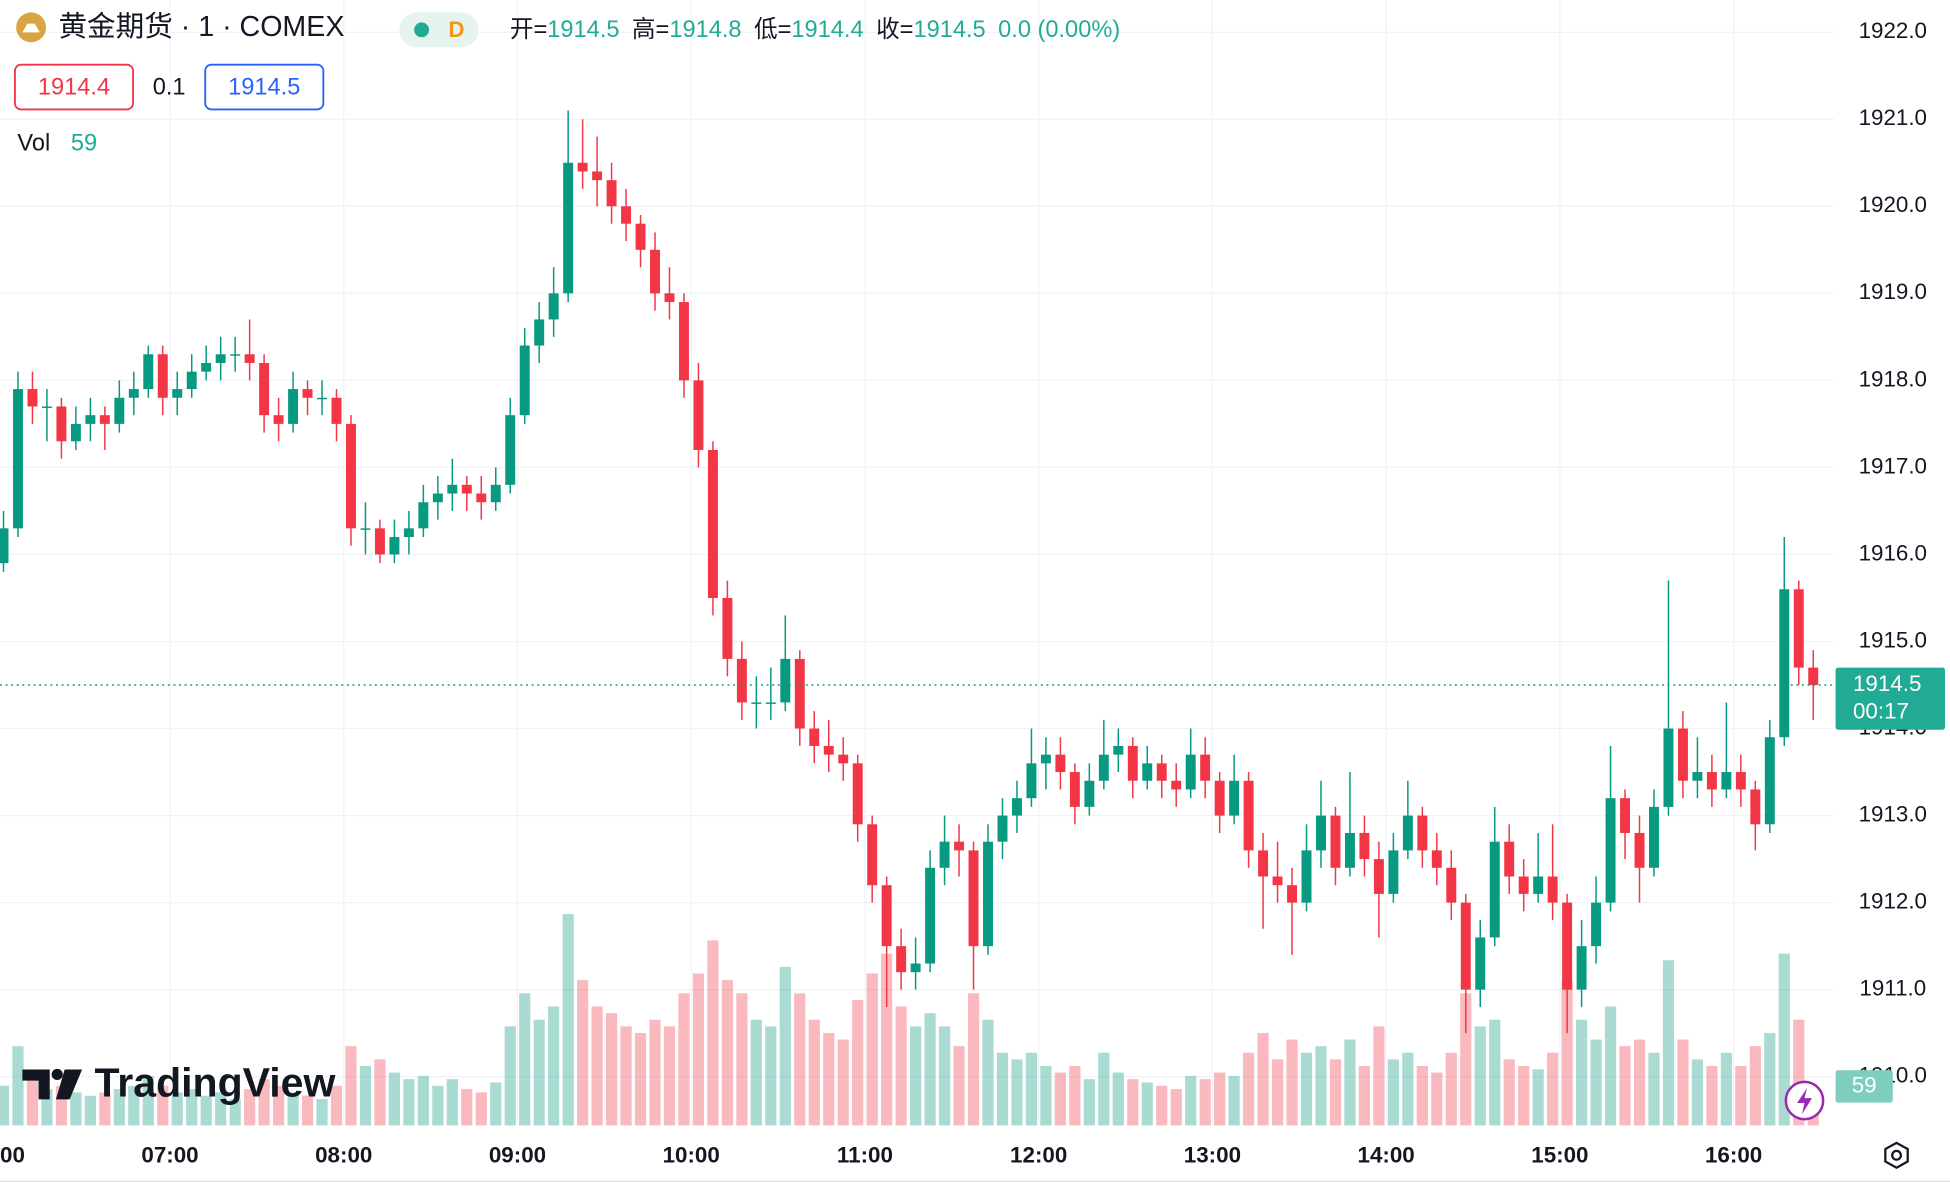  What do you see at coordinates (1733, 1154) in the screenshot?
I see `x-tick-label: 16:00` at bounding box center [1733, 1154].